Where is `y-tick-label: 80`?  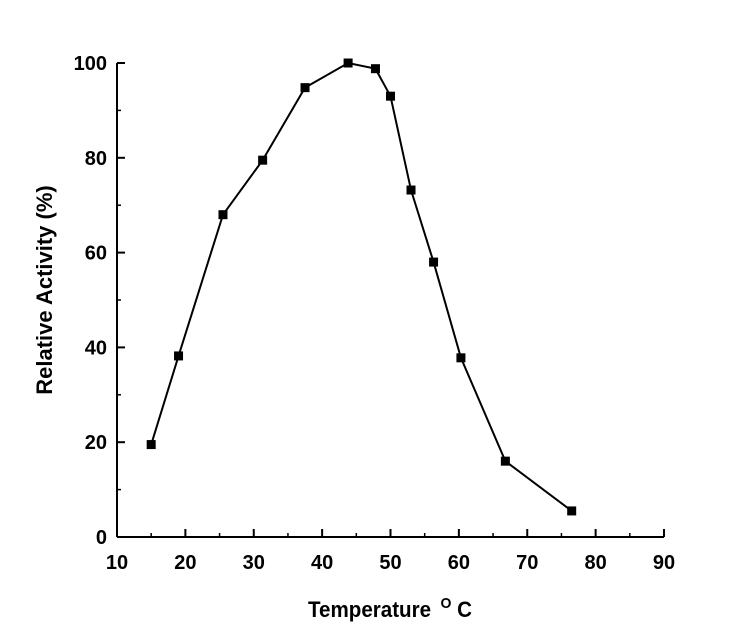 y-tick-label: 80 is located at coordinates (96, 159).